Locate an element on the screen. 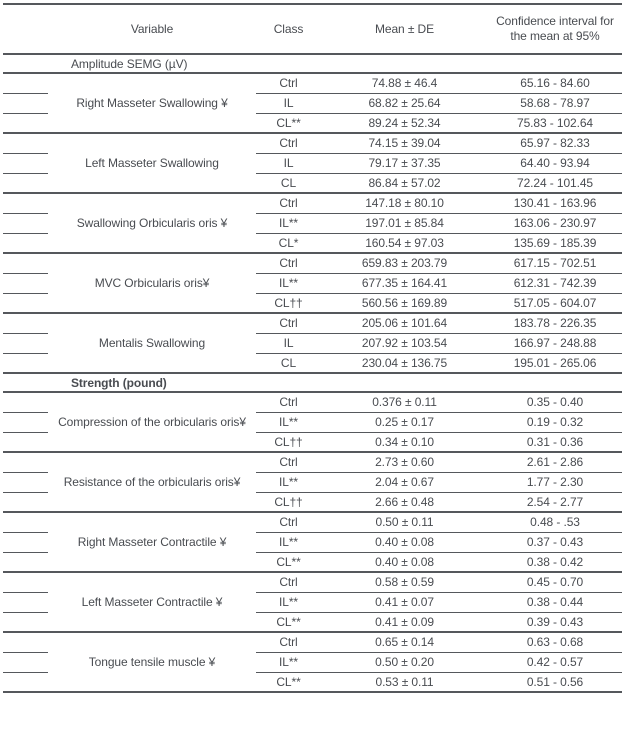 The image size is (624, 742). class-cell: IL is located at coordinates (288, 342).